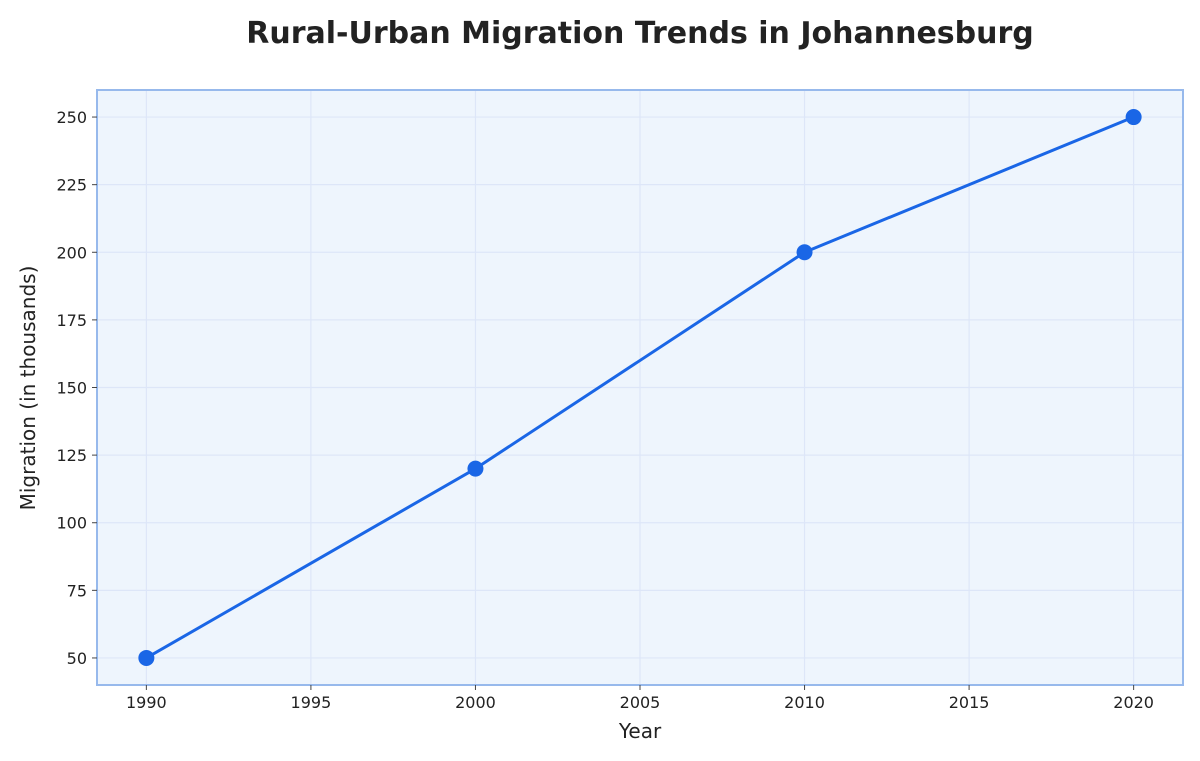 Image resolution: width=1200 pixels, height=761 pixels. What do you see at coordinates (71, 455) in the screenshot?
I see `y-tick-label: 125` at bounding box center [71, 455].